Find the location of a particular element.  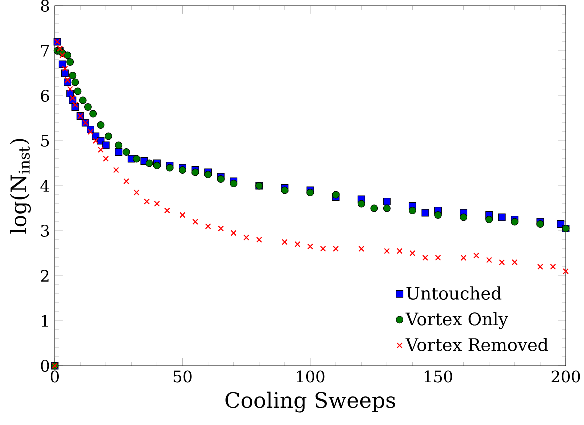

y-tick-label: 3 is located at coordinates (45, 231).